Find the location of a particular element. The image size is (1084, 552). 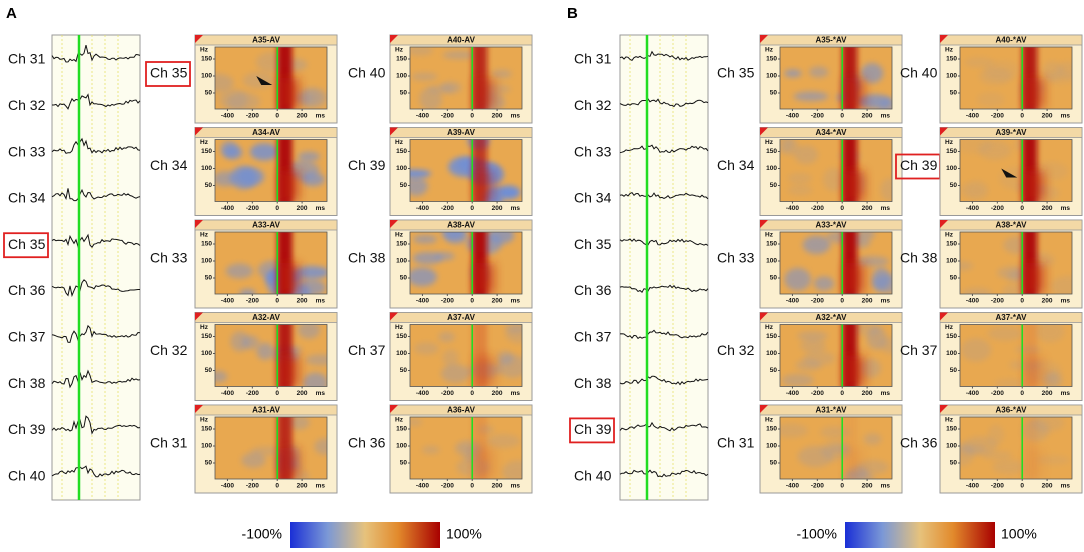

highlight-box is located at coordinates (26, 245).